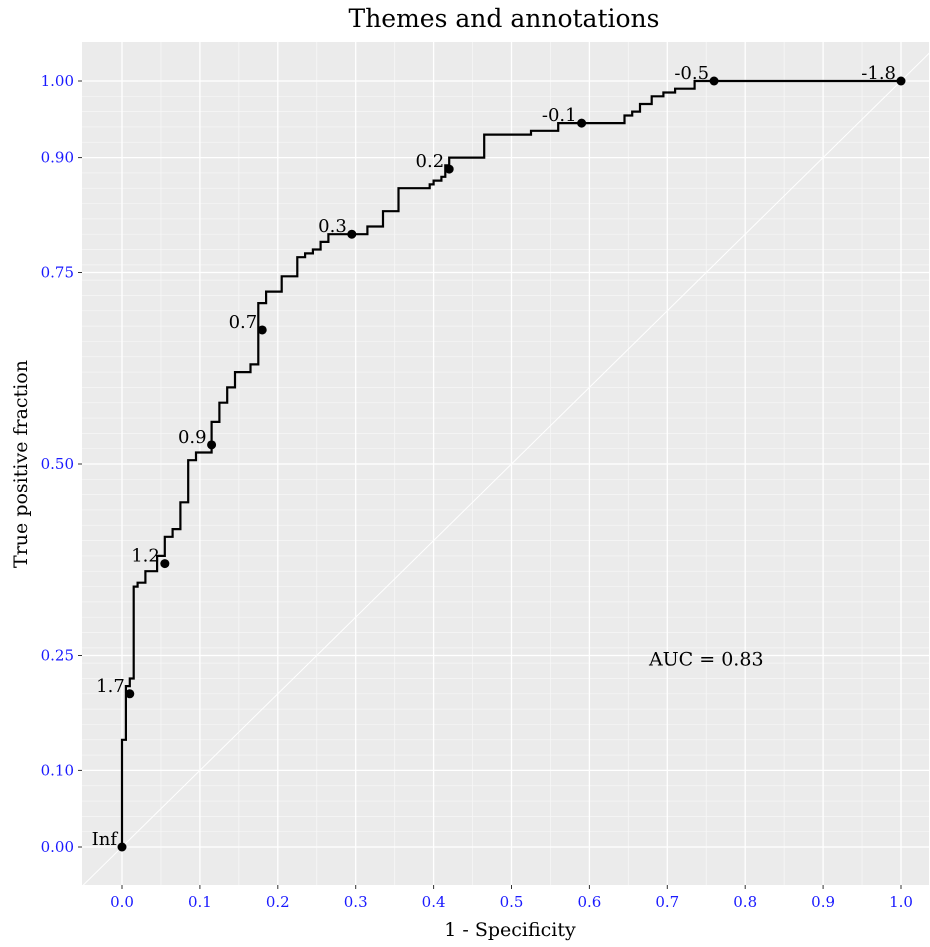  I want to click on x-tick-label: 0.2, so click(278, 902).